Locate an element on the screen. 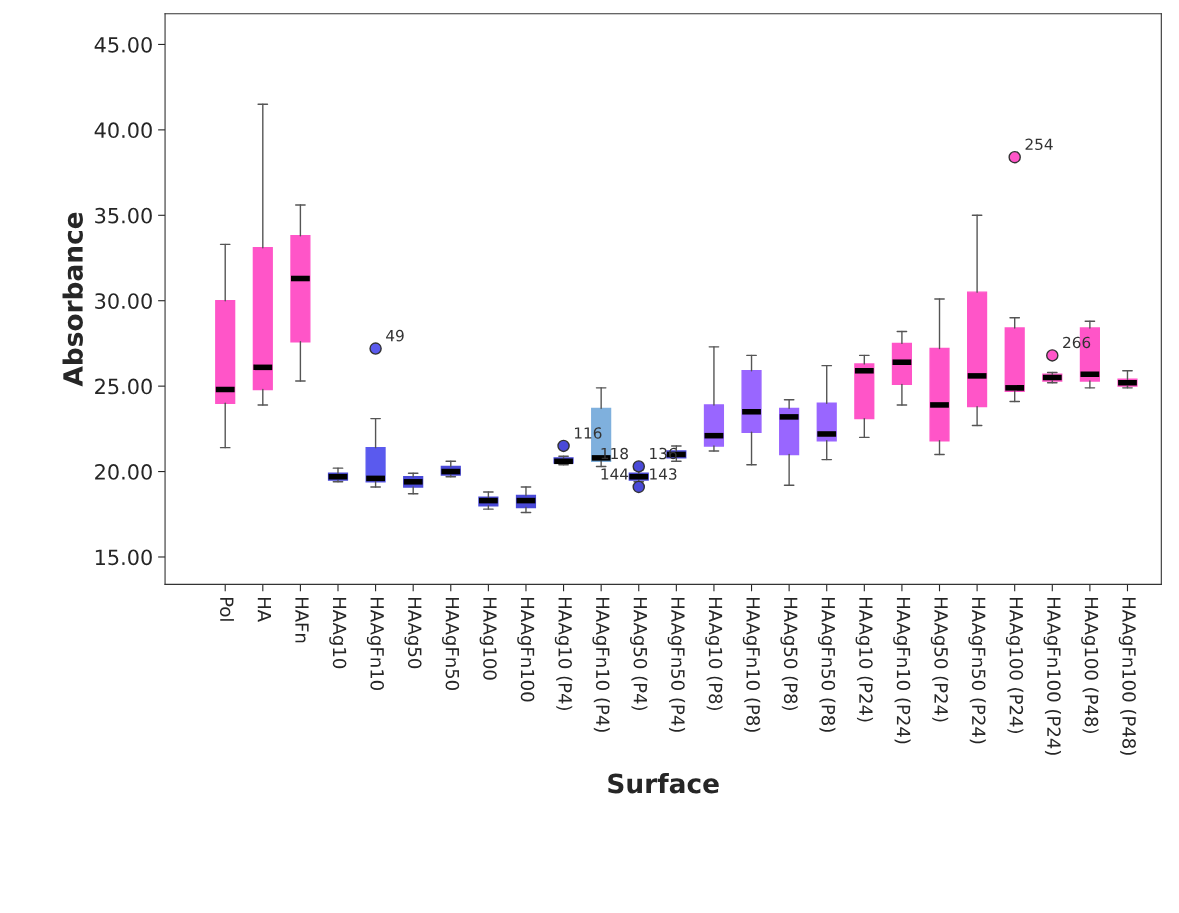 This screenshot has width=1179, height=913. annotation: 49 is located at coordinates (395, 335).